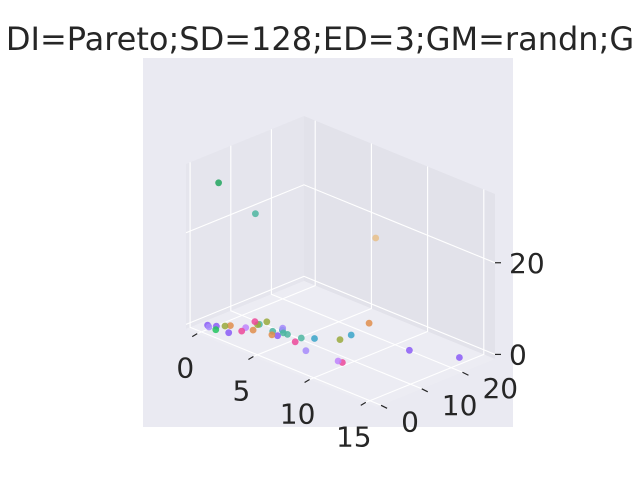  What do you see at coordinates (298, 413) in the screenshot?
I see `tick-label-x: 10` at bounding box center [298, 413].